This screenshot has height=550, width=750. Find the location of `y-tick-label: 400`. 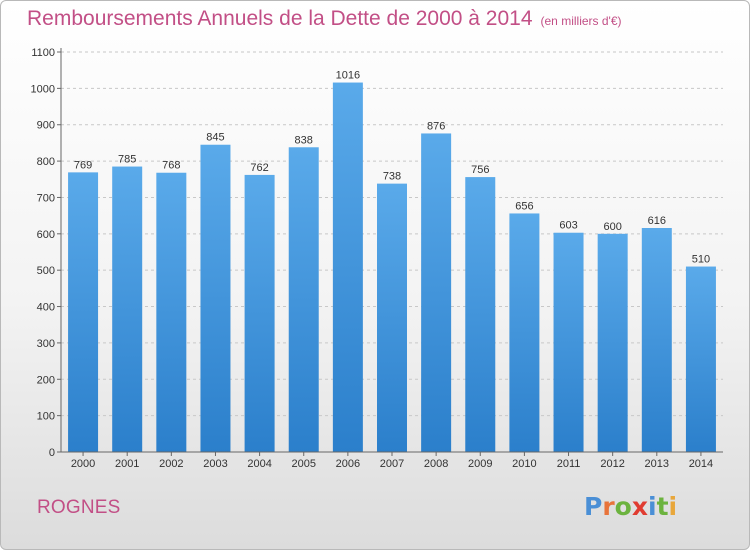

y-tick-label: 400 is located at coordinates (46, 308).